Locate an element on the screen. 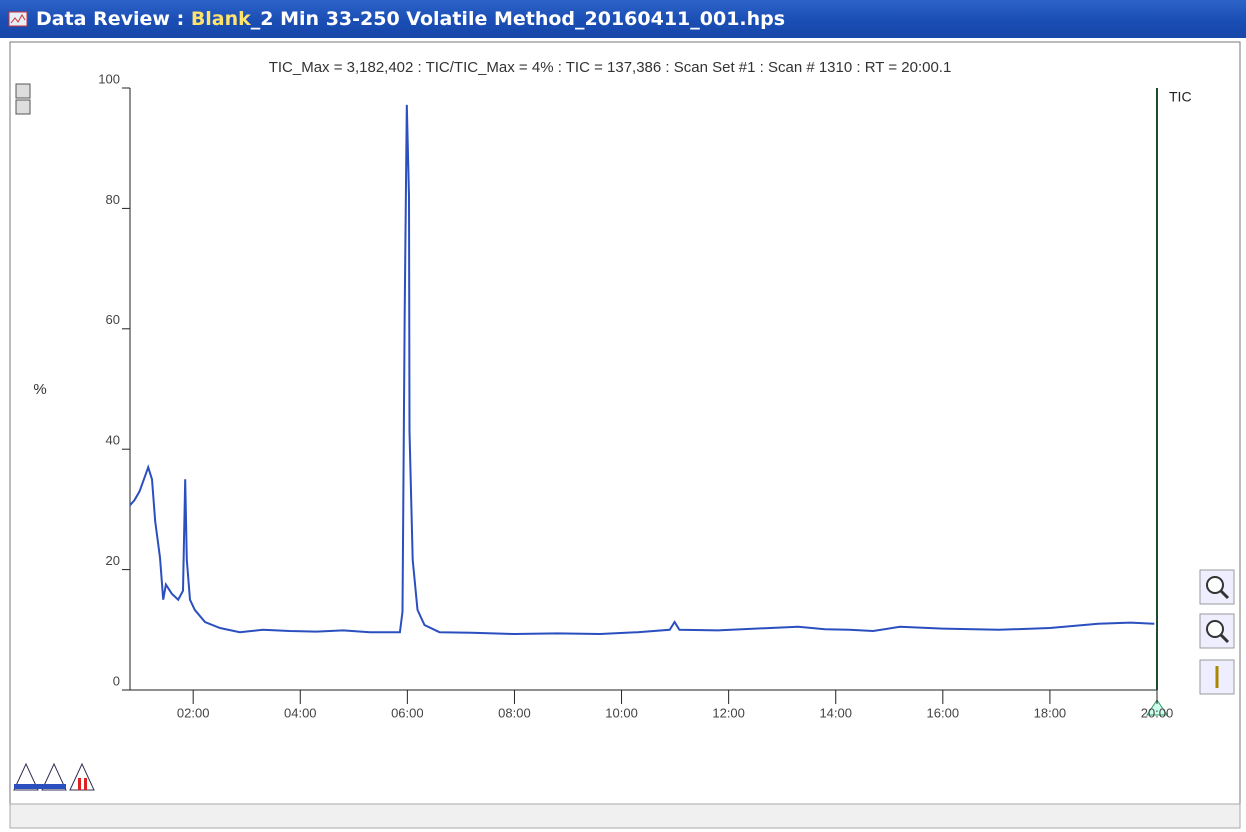 This screenshot has height=832, width=1246. rt-marker is located at coordinates (1157, 707).